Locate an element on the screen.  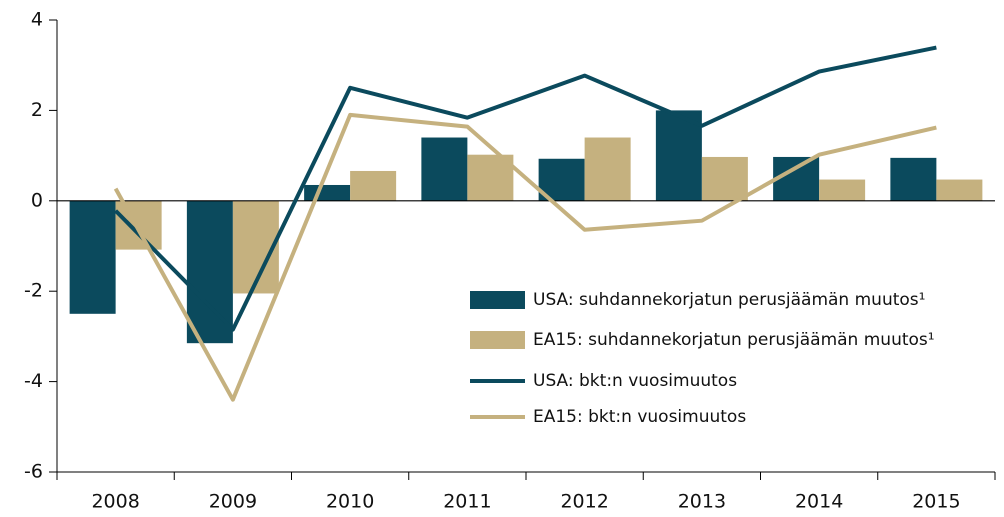
x-tick-label: 2013 is located at coordinates (702, 502).